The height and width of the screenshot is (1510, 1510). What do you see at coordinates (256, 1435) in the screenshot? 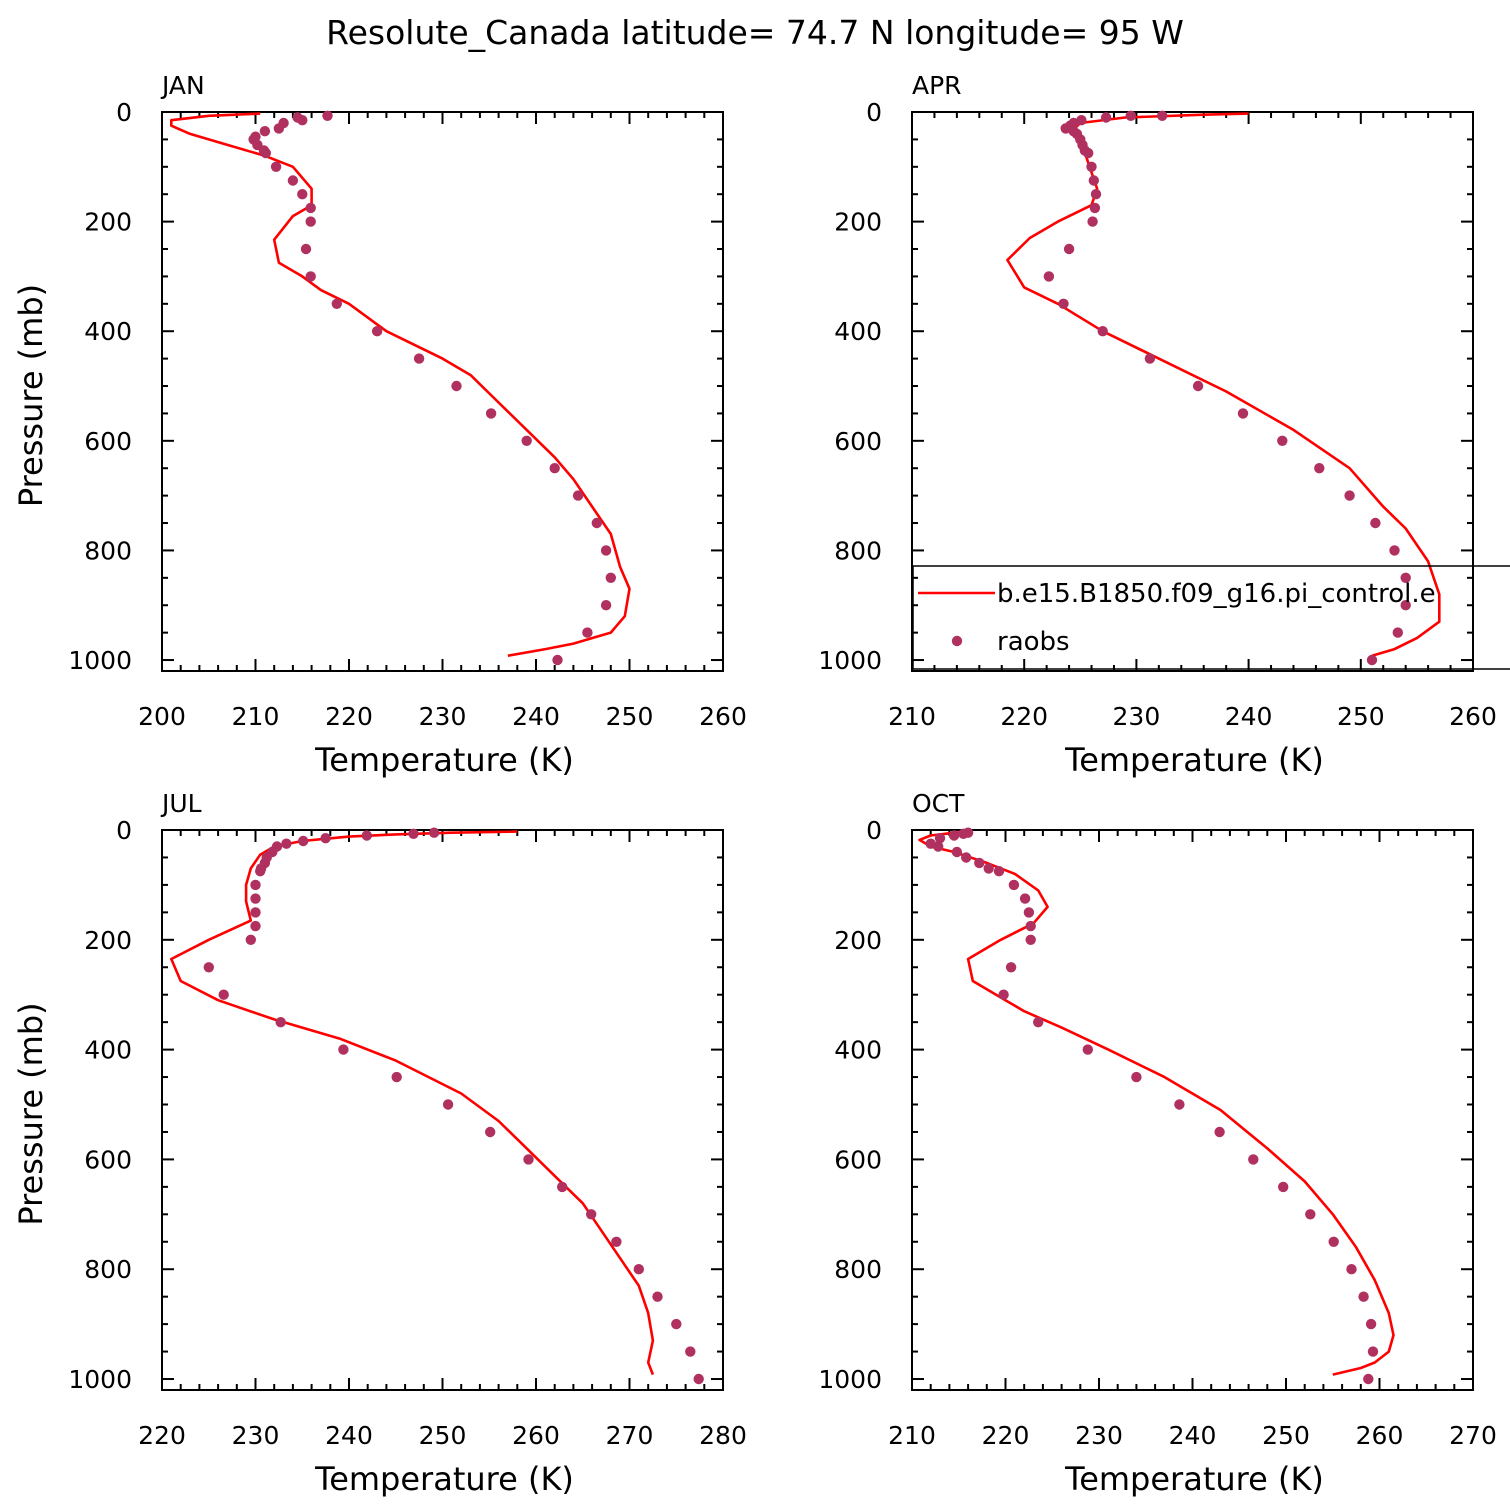
I see `x-tick-label: 230` at bounding box center [256, 1435].